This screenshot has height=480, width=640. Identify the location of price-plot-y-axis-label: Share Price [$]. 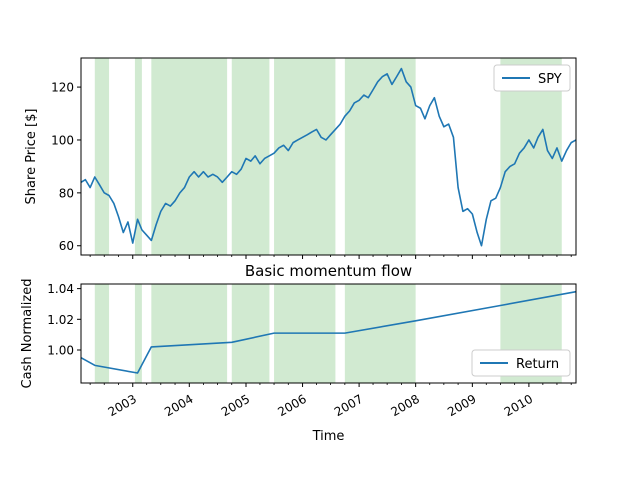
(31, 157).